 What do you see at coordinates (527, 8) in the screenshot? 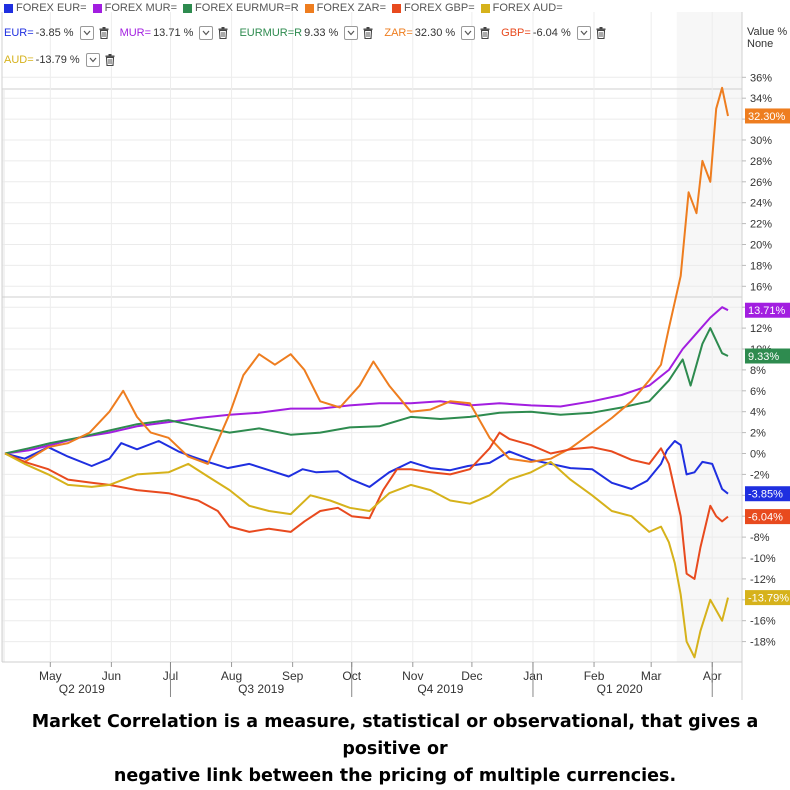
I see `legend-label: FOREX AUD=` at bounding box center [527, 8].